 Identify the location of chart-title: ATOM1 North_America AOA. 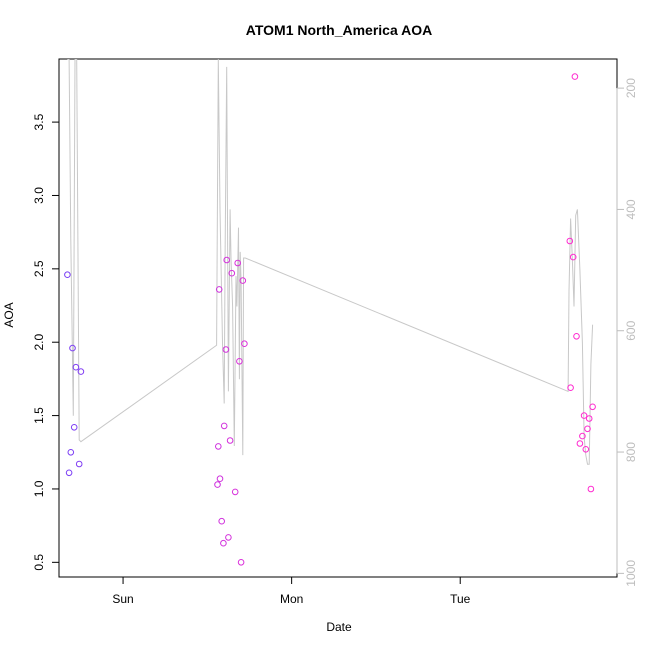
(339, 30).